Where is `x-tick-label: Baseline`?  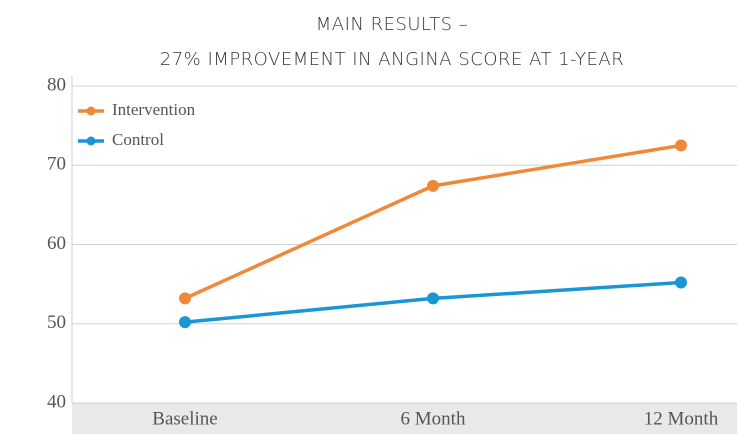 x-tick-label: Baseline is located at coordinates (184, 418).